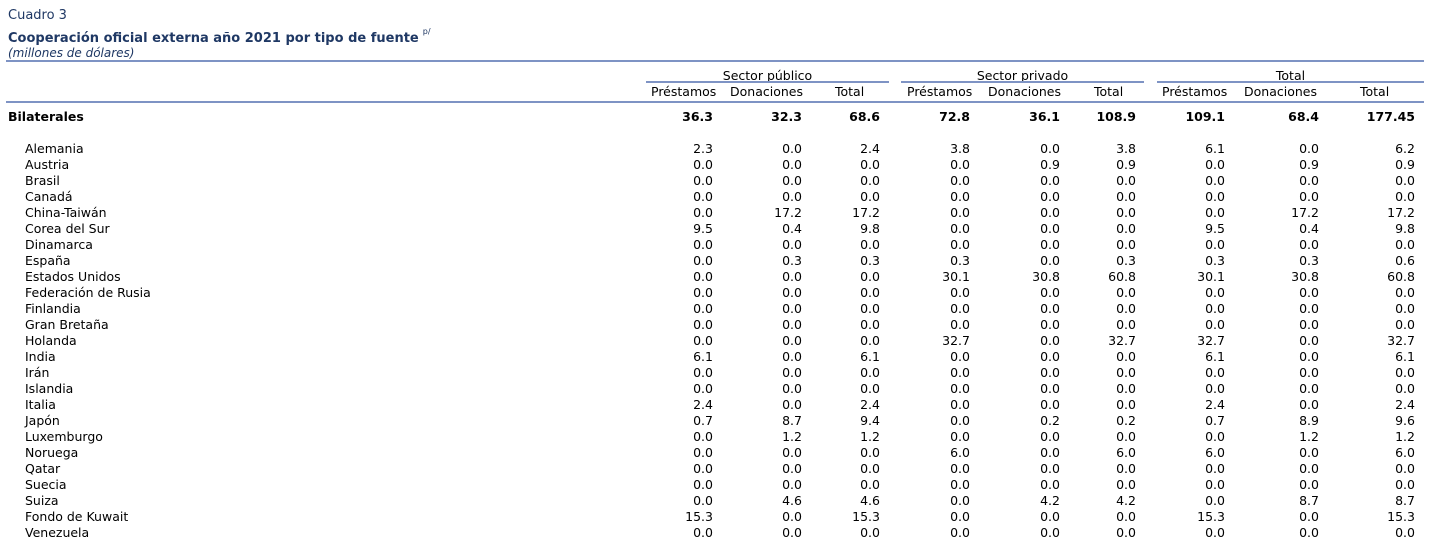  What do you see at coordinates (42, 180) in the screenshot?
I see `row-label: Brasil` at bounding box center [42, 180].